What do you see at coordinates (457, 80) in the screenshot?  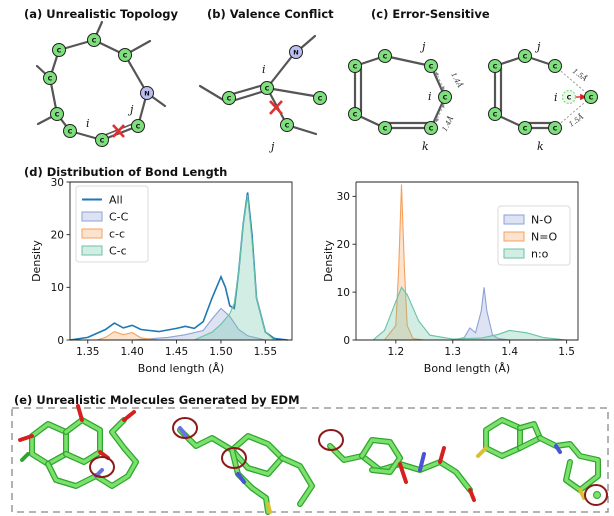 I see `bond-length-label: 1.4Å` at bounding box center [457, 80].